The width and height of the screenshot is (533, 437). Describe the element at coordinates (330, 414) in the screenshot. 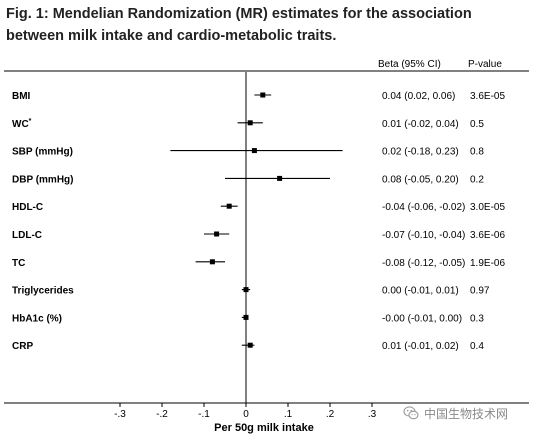

I see `x-tick-label: .2` at that location.